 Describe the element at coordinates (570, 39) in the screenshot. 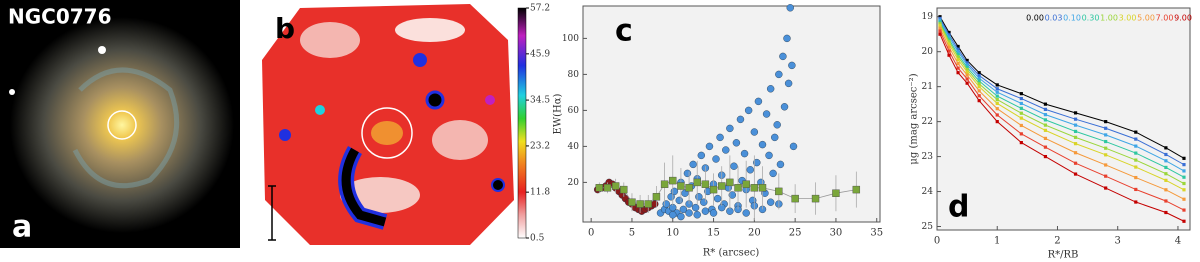

I see `y-tick-label: 100` at that location.